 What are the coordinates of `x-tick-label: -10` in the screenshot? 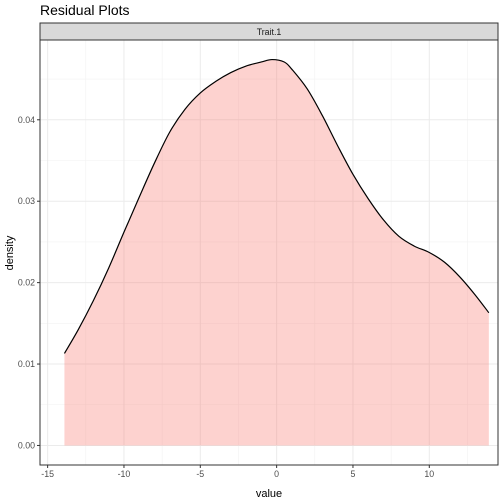 It's located at (124, 474).